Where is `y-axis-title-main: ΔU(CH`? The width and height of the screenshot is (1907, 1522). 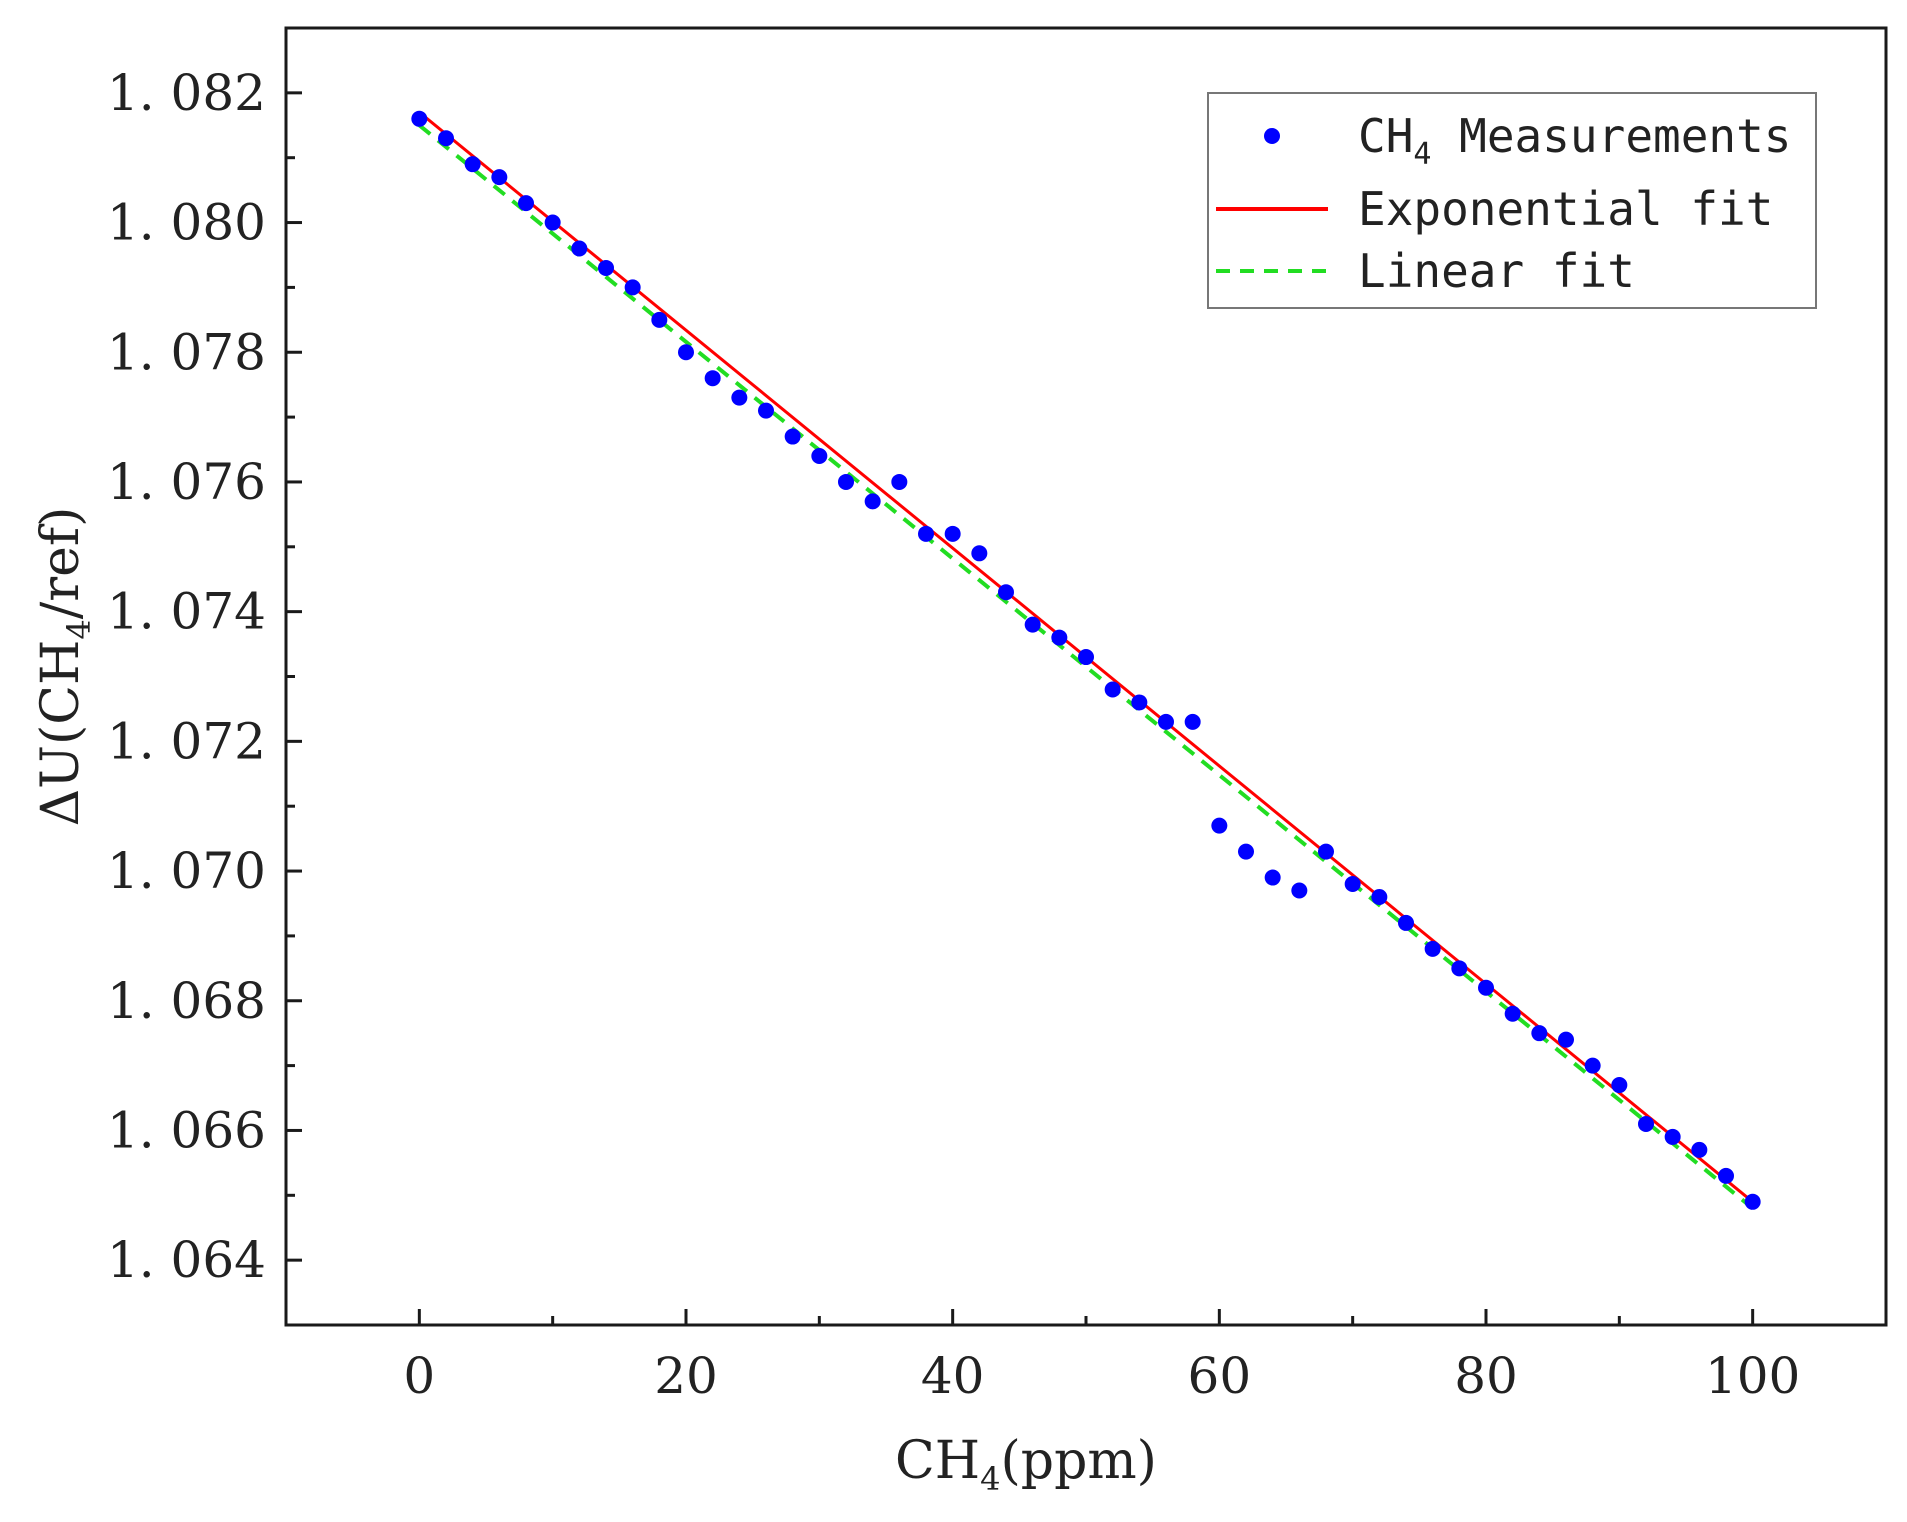
y-axis-title-main: ΔU(CH is located at coordinates (61, 733).